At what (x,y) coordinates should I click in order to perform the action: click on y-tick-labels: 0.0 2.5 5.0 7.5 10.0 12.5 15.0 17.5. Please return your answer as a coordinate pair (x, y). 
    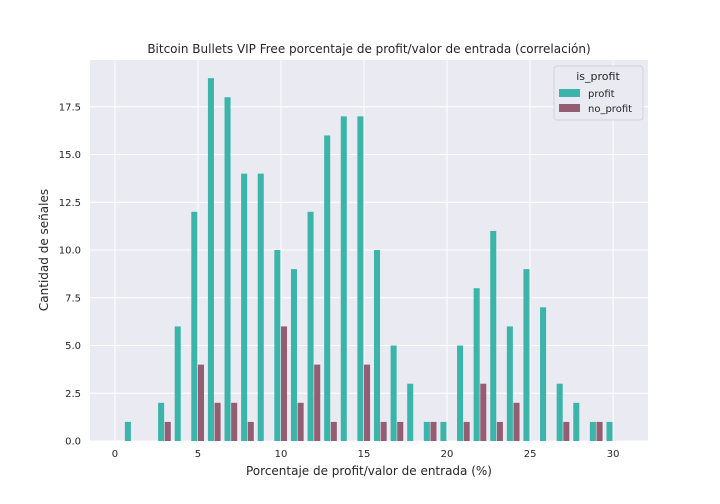
    Looking at the image, I should click on (70, 274).